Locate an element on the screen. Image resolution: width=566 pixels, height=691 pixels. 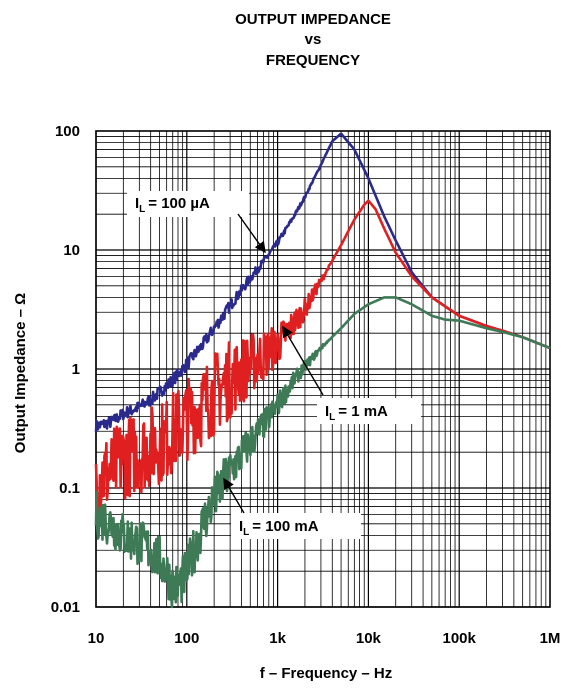
x-axis-label: f – Frequency – Hz is located at coordinates (326, 673).